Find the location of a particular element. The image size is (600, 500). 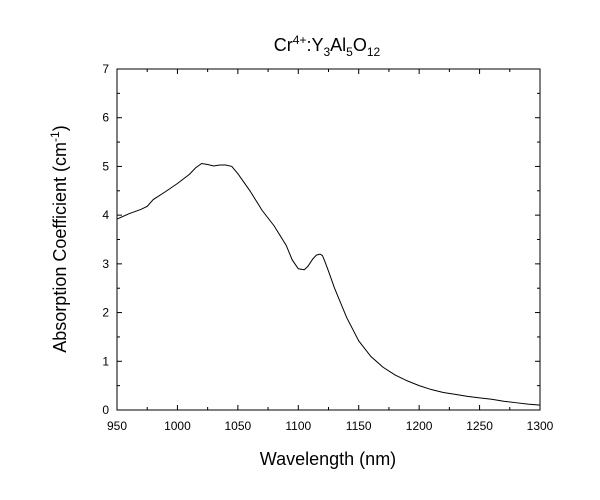

y-tick-label: 0 is located at coordinates (105, 410).